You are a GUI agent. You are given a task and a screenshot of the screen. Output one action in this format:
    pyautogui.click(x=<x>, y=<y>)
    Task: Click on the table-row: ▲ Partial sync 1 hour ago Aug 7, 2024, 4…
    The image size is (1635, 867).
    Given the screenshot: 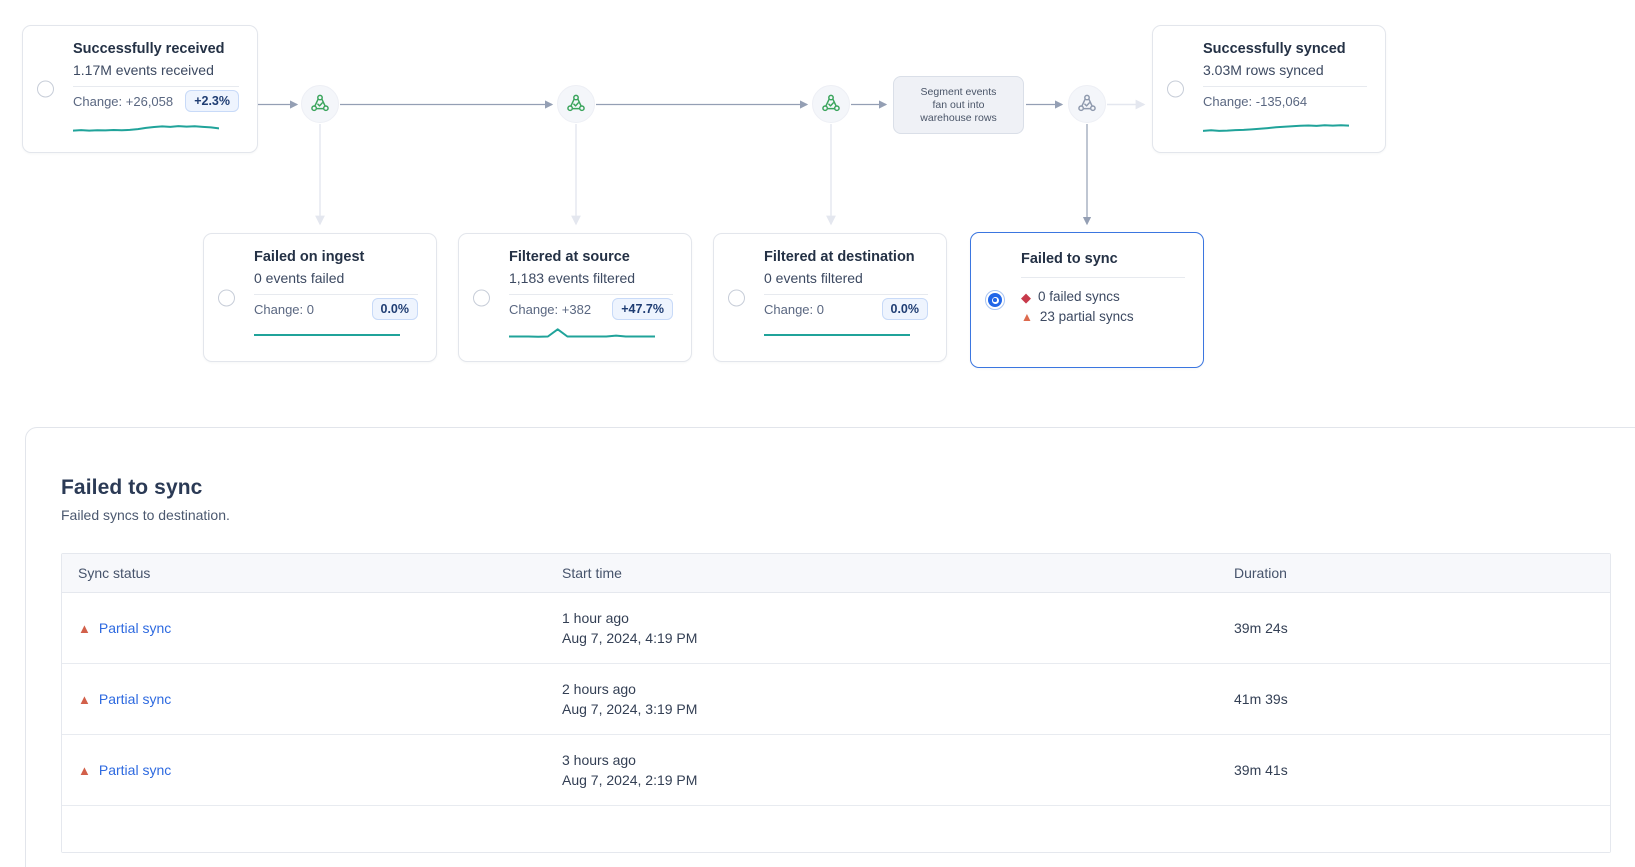 What is the action you would take?
    pyautogui.click(x=836, y=628)
    